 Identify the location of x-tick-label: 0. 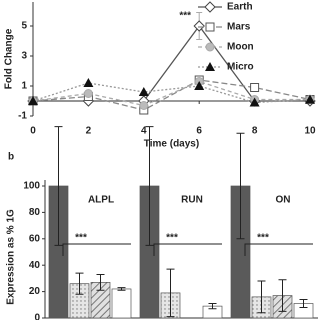
(33, 131).